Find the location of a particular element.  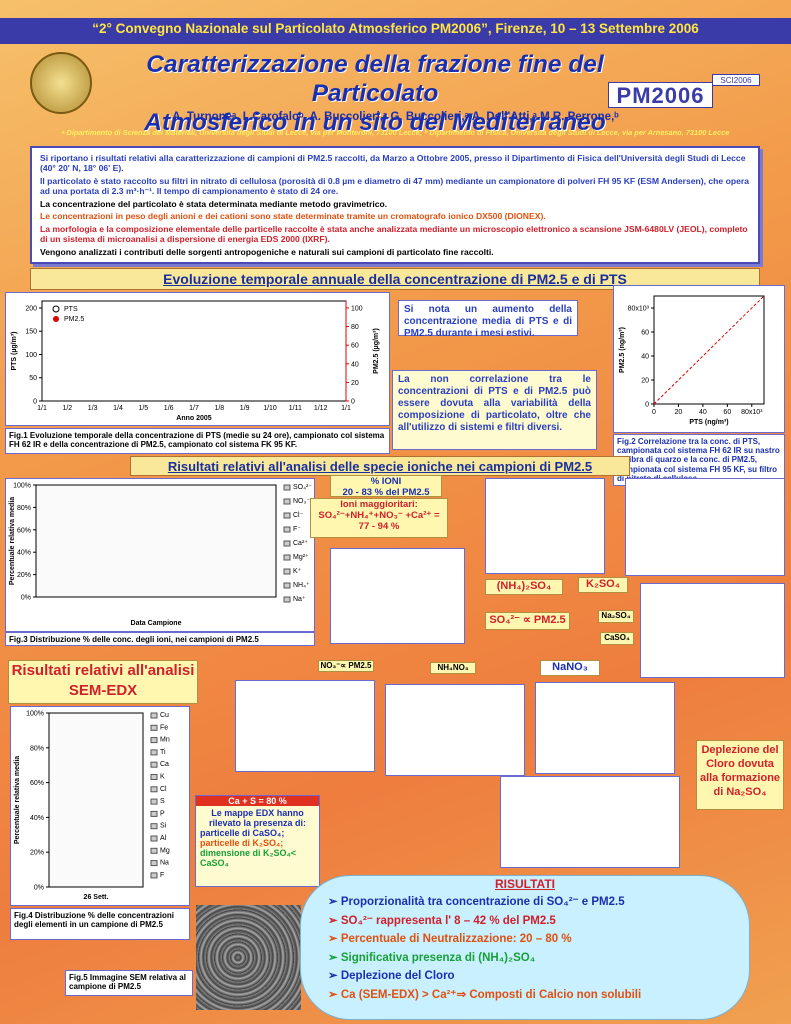

compound-tag: K₂SO₄ is located at coordinates (603, 585).